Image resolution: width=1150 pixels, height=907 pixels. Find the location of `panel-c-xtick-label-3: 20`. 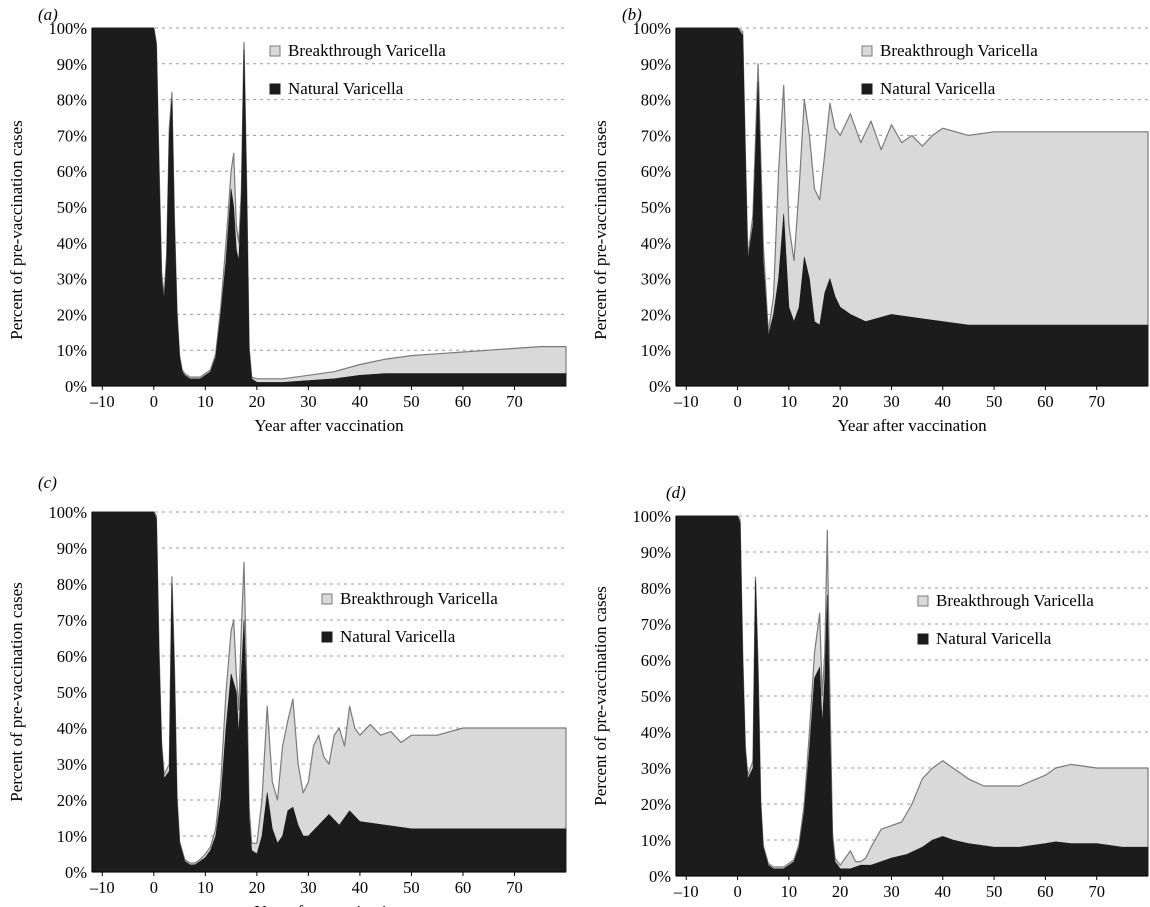

panel-c-xtick-label-3: 20 is located at coordinates (257, 887).